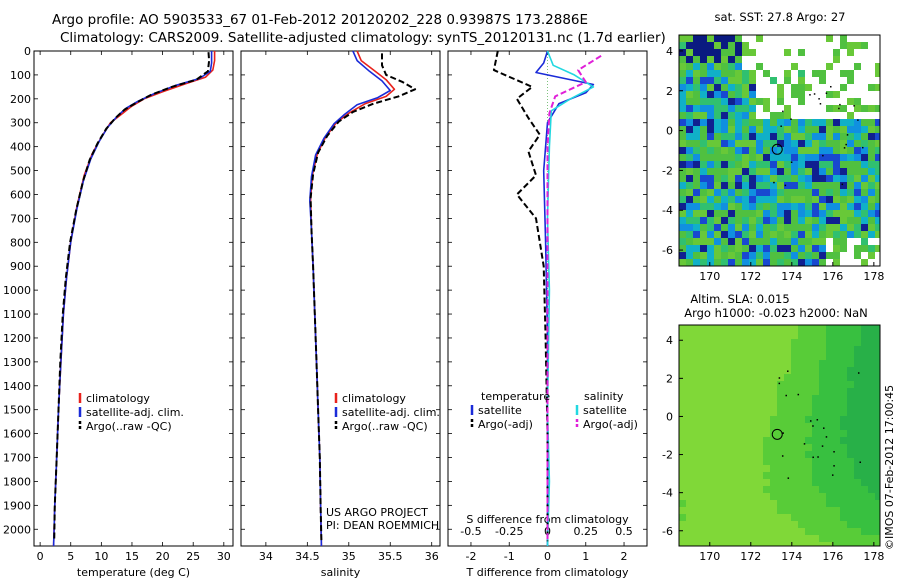 Image resolution: width=900 pixels, height=580 pixels. What do you see at coordinates (377, 512) in the screenshot?
I see `project-note: US ARGO PROJECT` at bounding box center [377, 512].